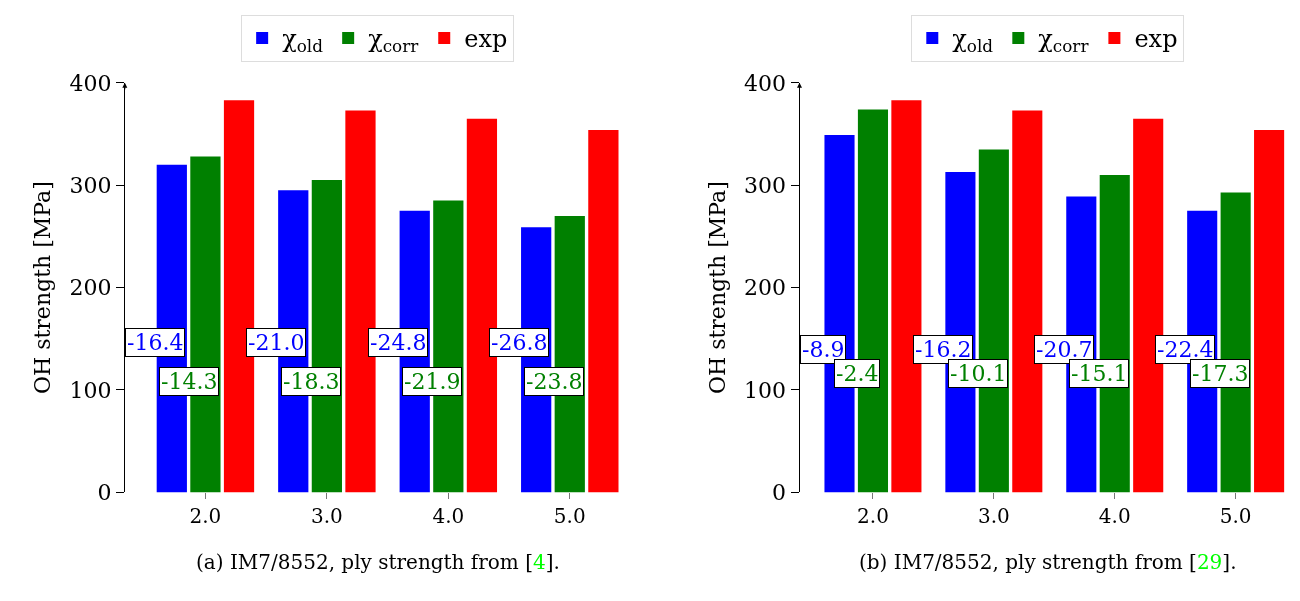  What do you see at coordinates (1220, 373) in the screenshot?
I see `annotation: -17.3` at bounding box center [1220, 373].